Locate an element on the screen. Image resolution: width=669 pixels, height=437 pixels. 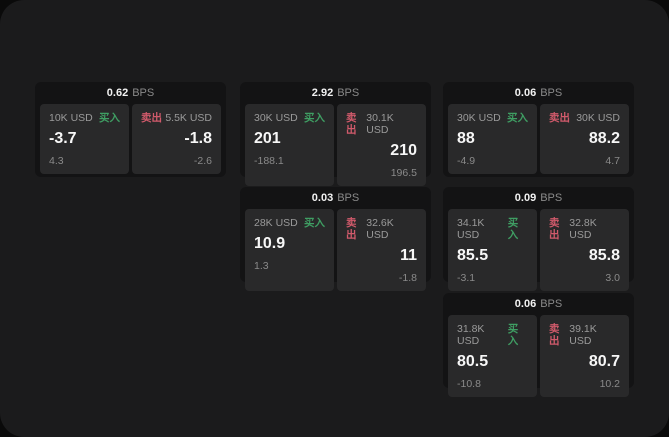
buy-quote-tile: 30K USD 买入 88 -4.9 is located at coordinates (492, 139).